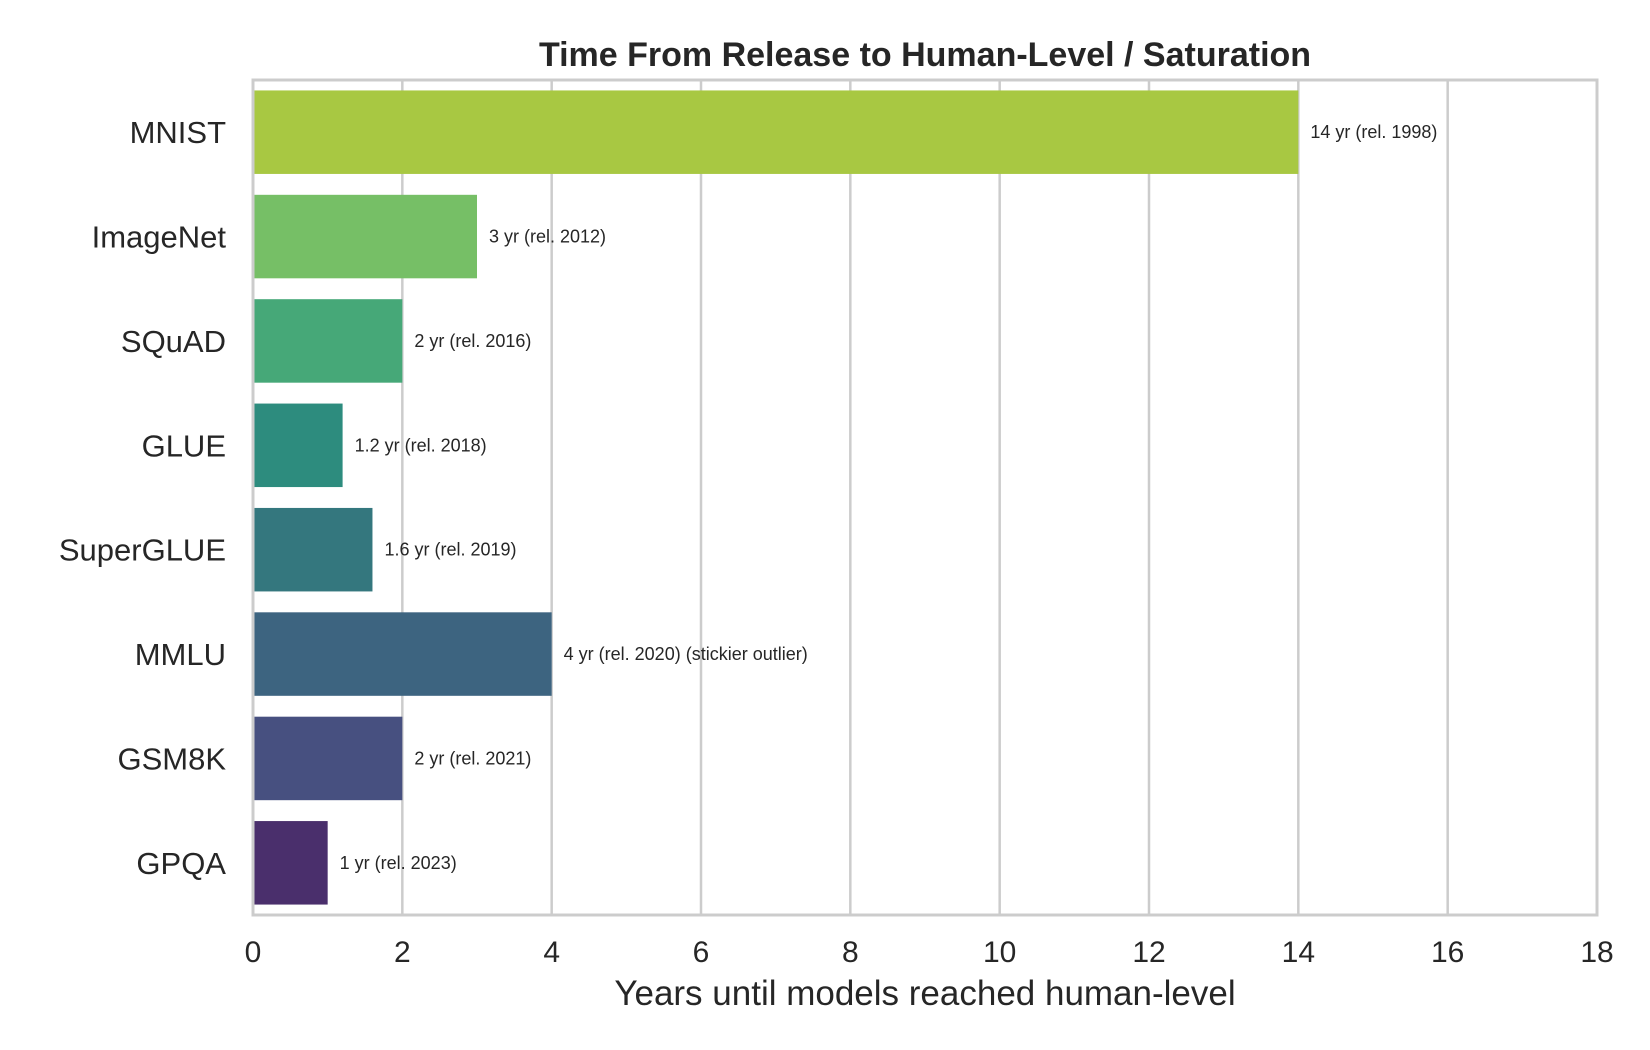 The image size is (1650, 1050). What do you see at coordinates (173, 341) in the screenshot?
I see `y-tick-label: SQuAD` at bounding box center [173, 341].